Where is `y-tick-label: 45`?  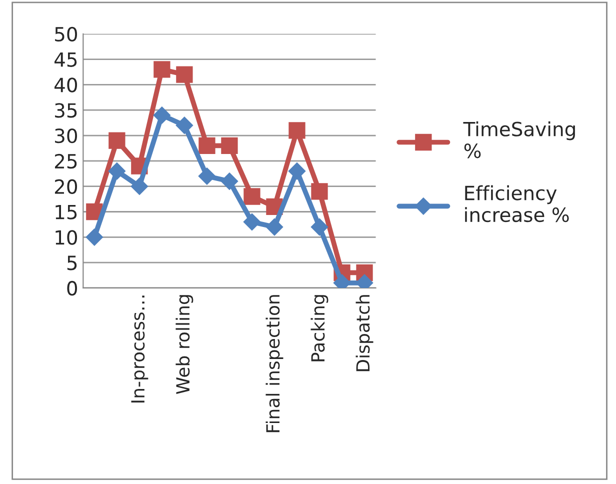 y-tick-label: 45 is located at coordinates (65, 59).